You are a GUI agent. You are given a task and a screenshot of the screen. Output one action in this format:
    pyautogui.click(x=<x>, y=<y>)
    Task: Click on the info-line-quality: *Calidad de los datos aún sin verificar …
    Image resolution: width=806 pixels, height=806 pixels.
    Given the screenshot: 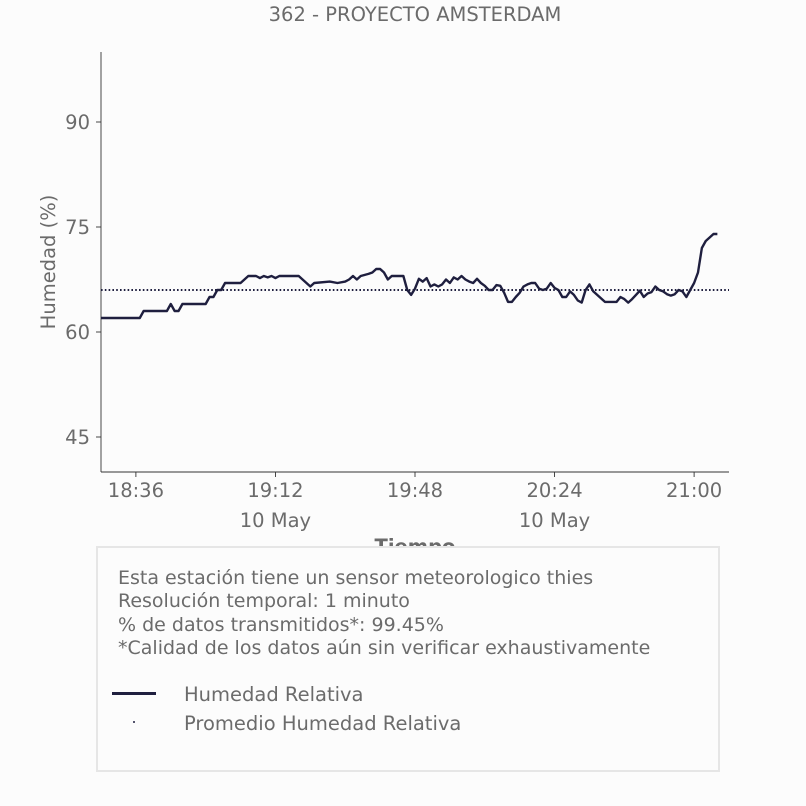 What is the action you would take?
    pyautogui.click(x=384, y=647)
    